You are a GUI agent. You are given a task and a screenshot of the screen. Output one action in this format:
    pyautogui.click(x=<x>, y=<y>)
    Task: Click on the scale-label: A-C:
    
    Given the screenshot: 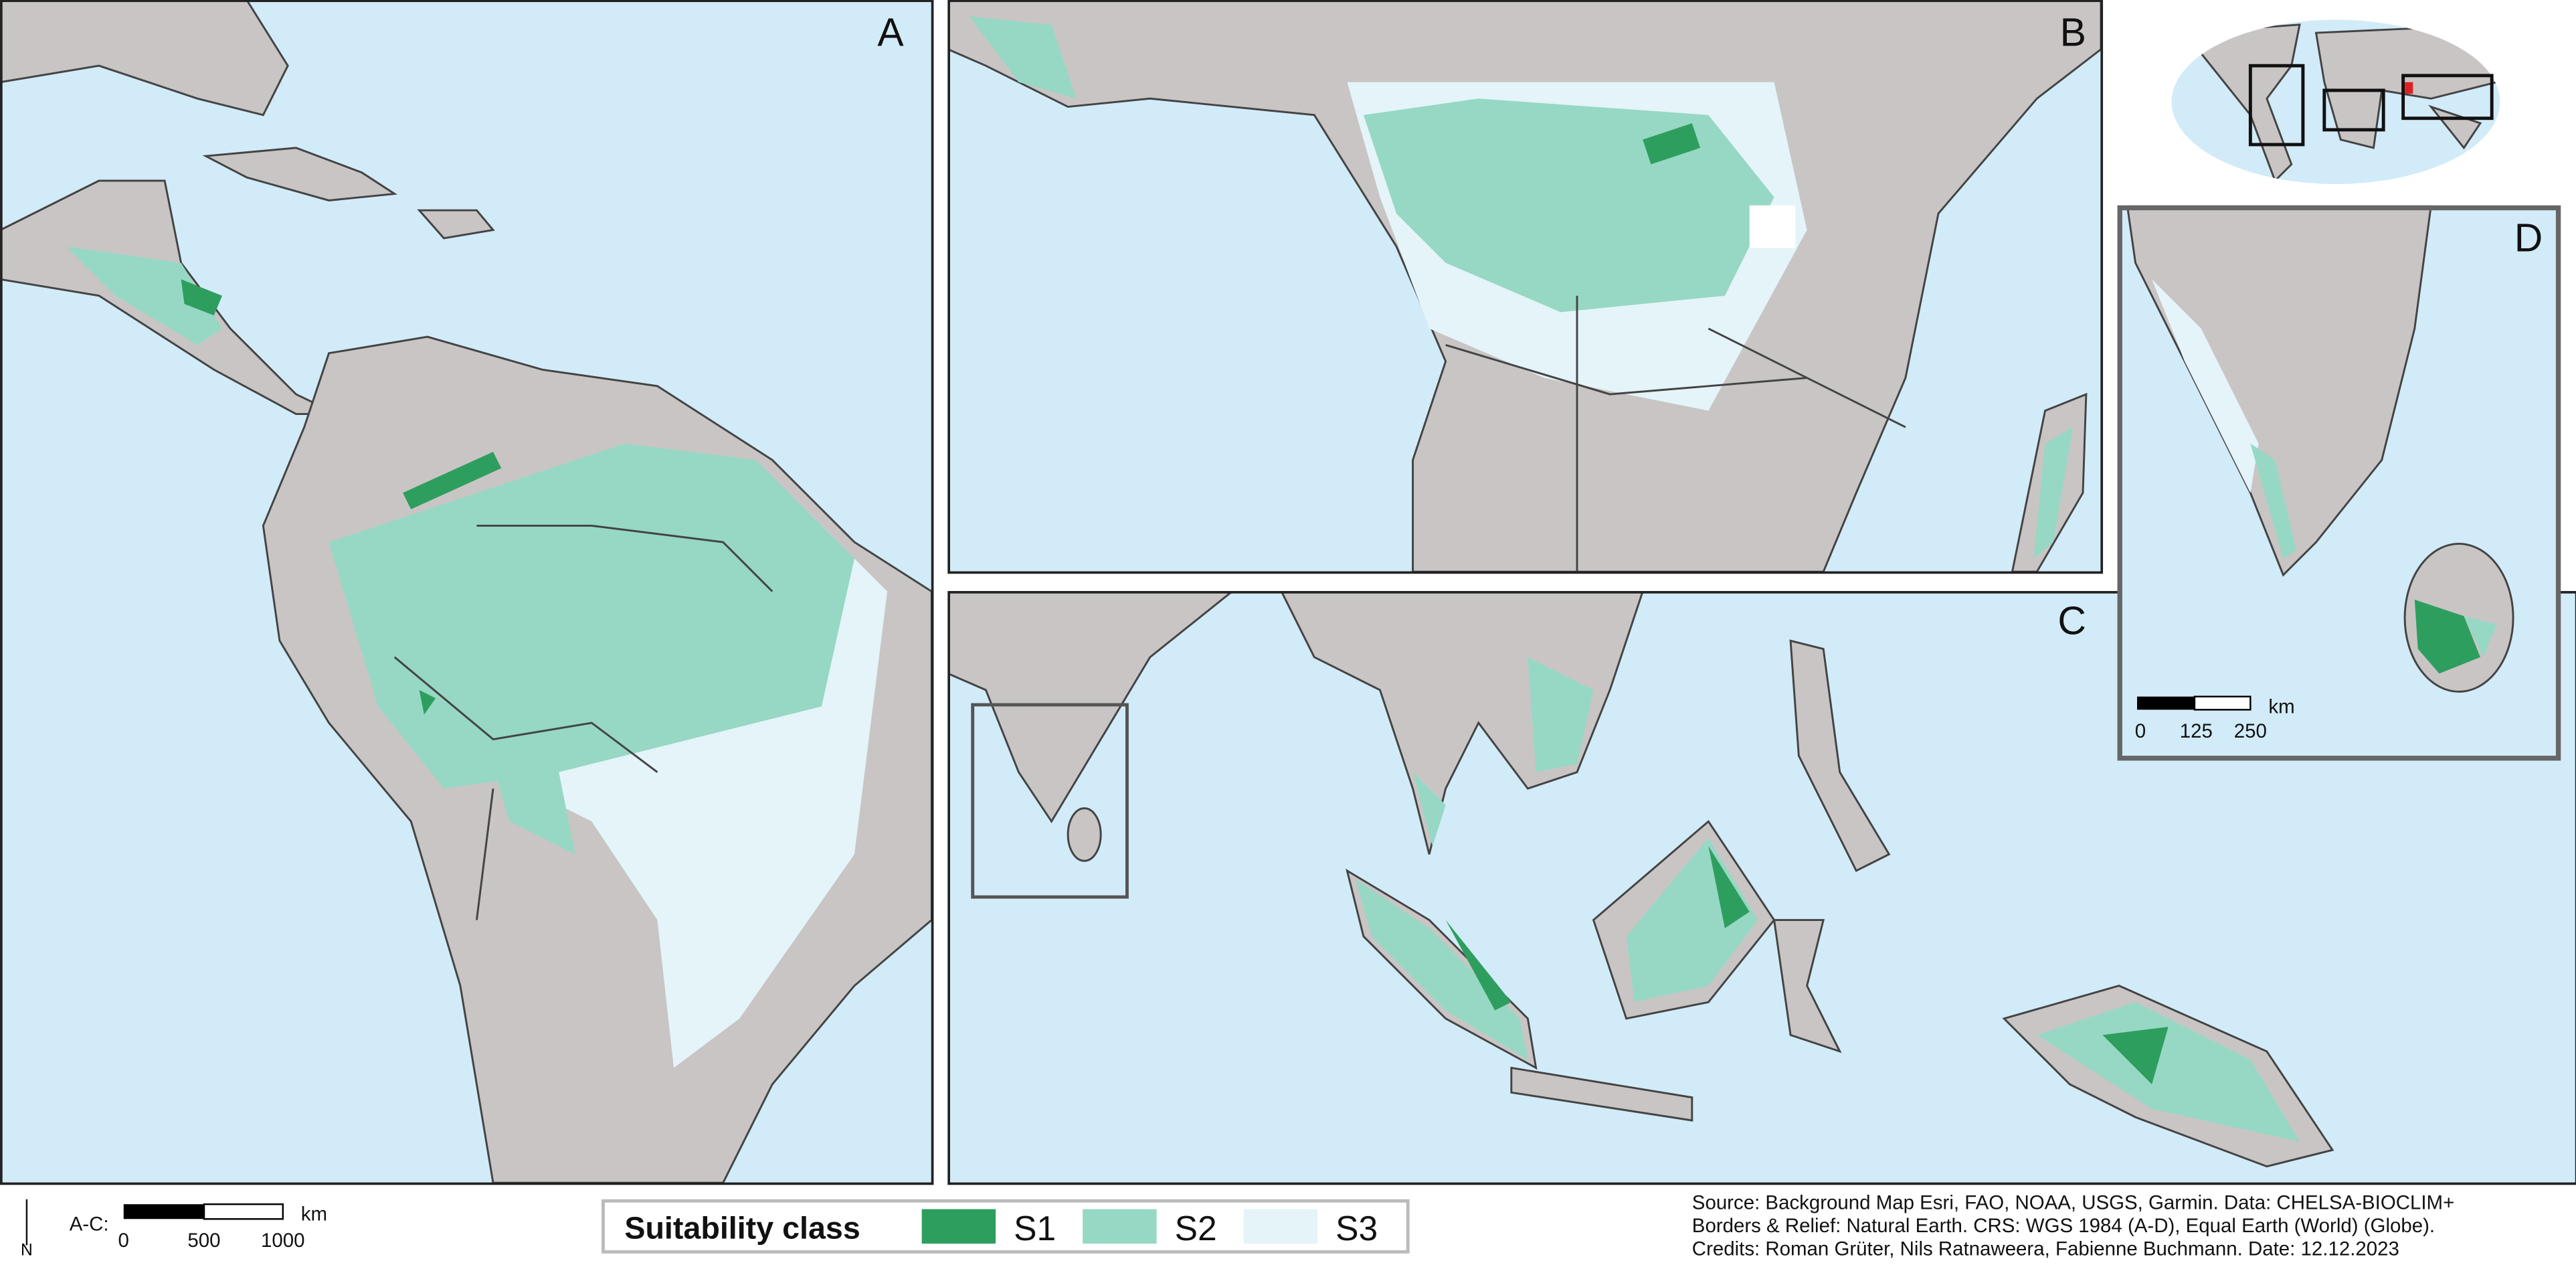 What is the action you would take?
    pyautogui.click(x=89, y=1224)
    